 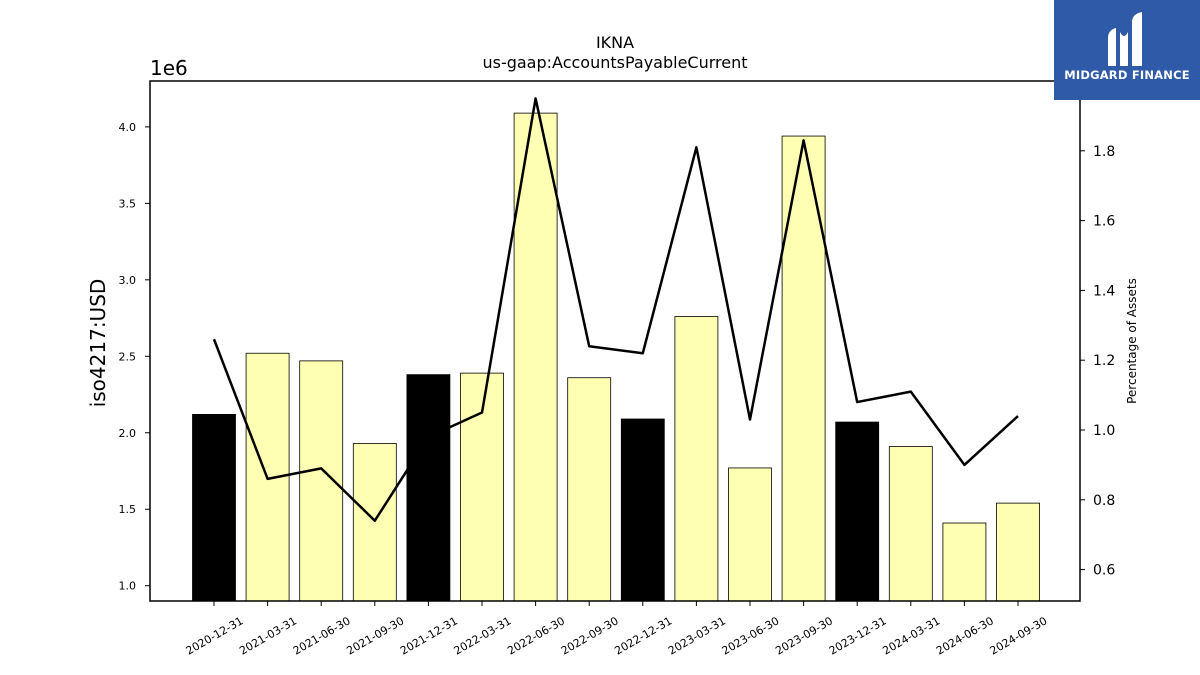 I want to click on x-tick-label: 2023-03-31, so click(x=697, y=635).